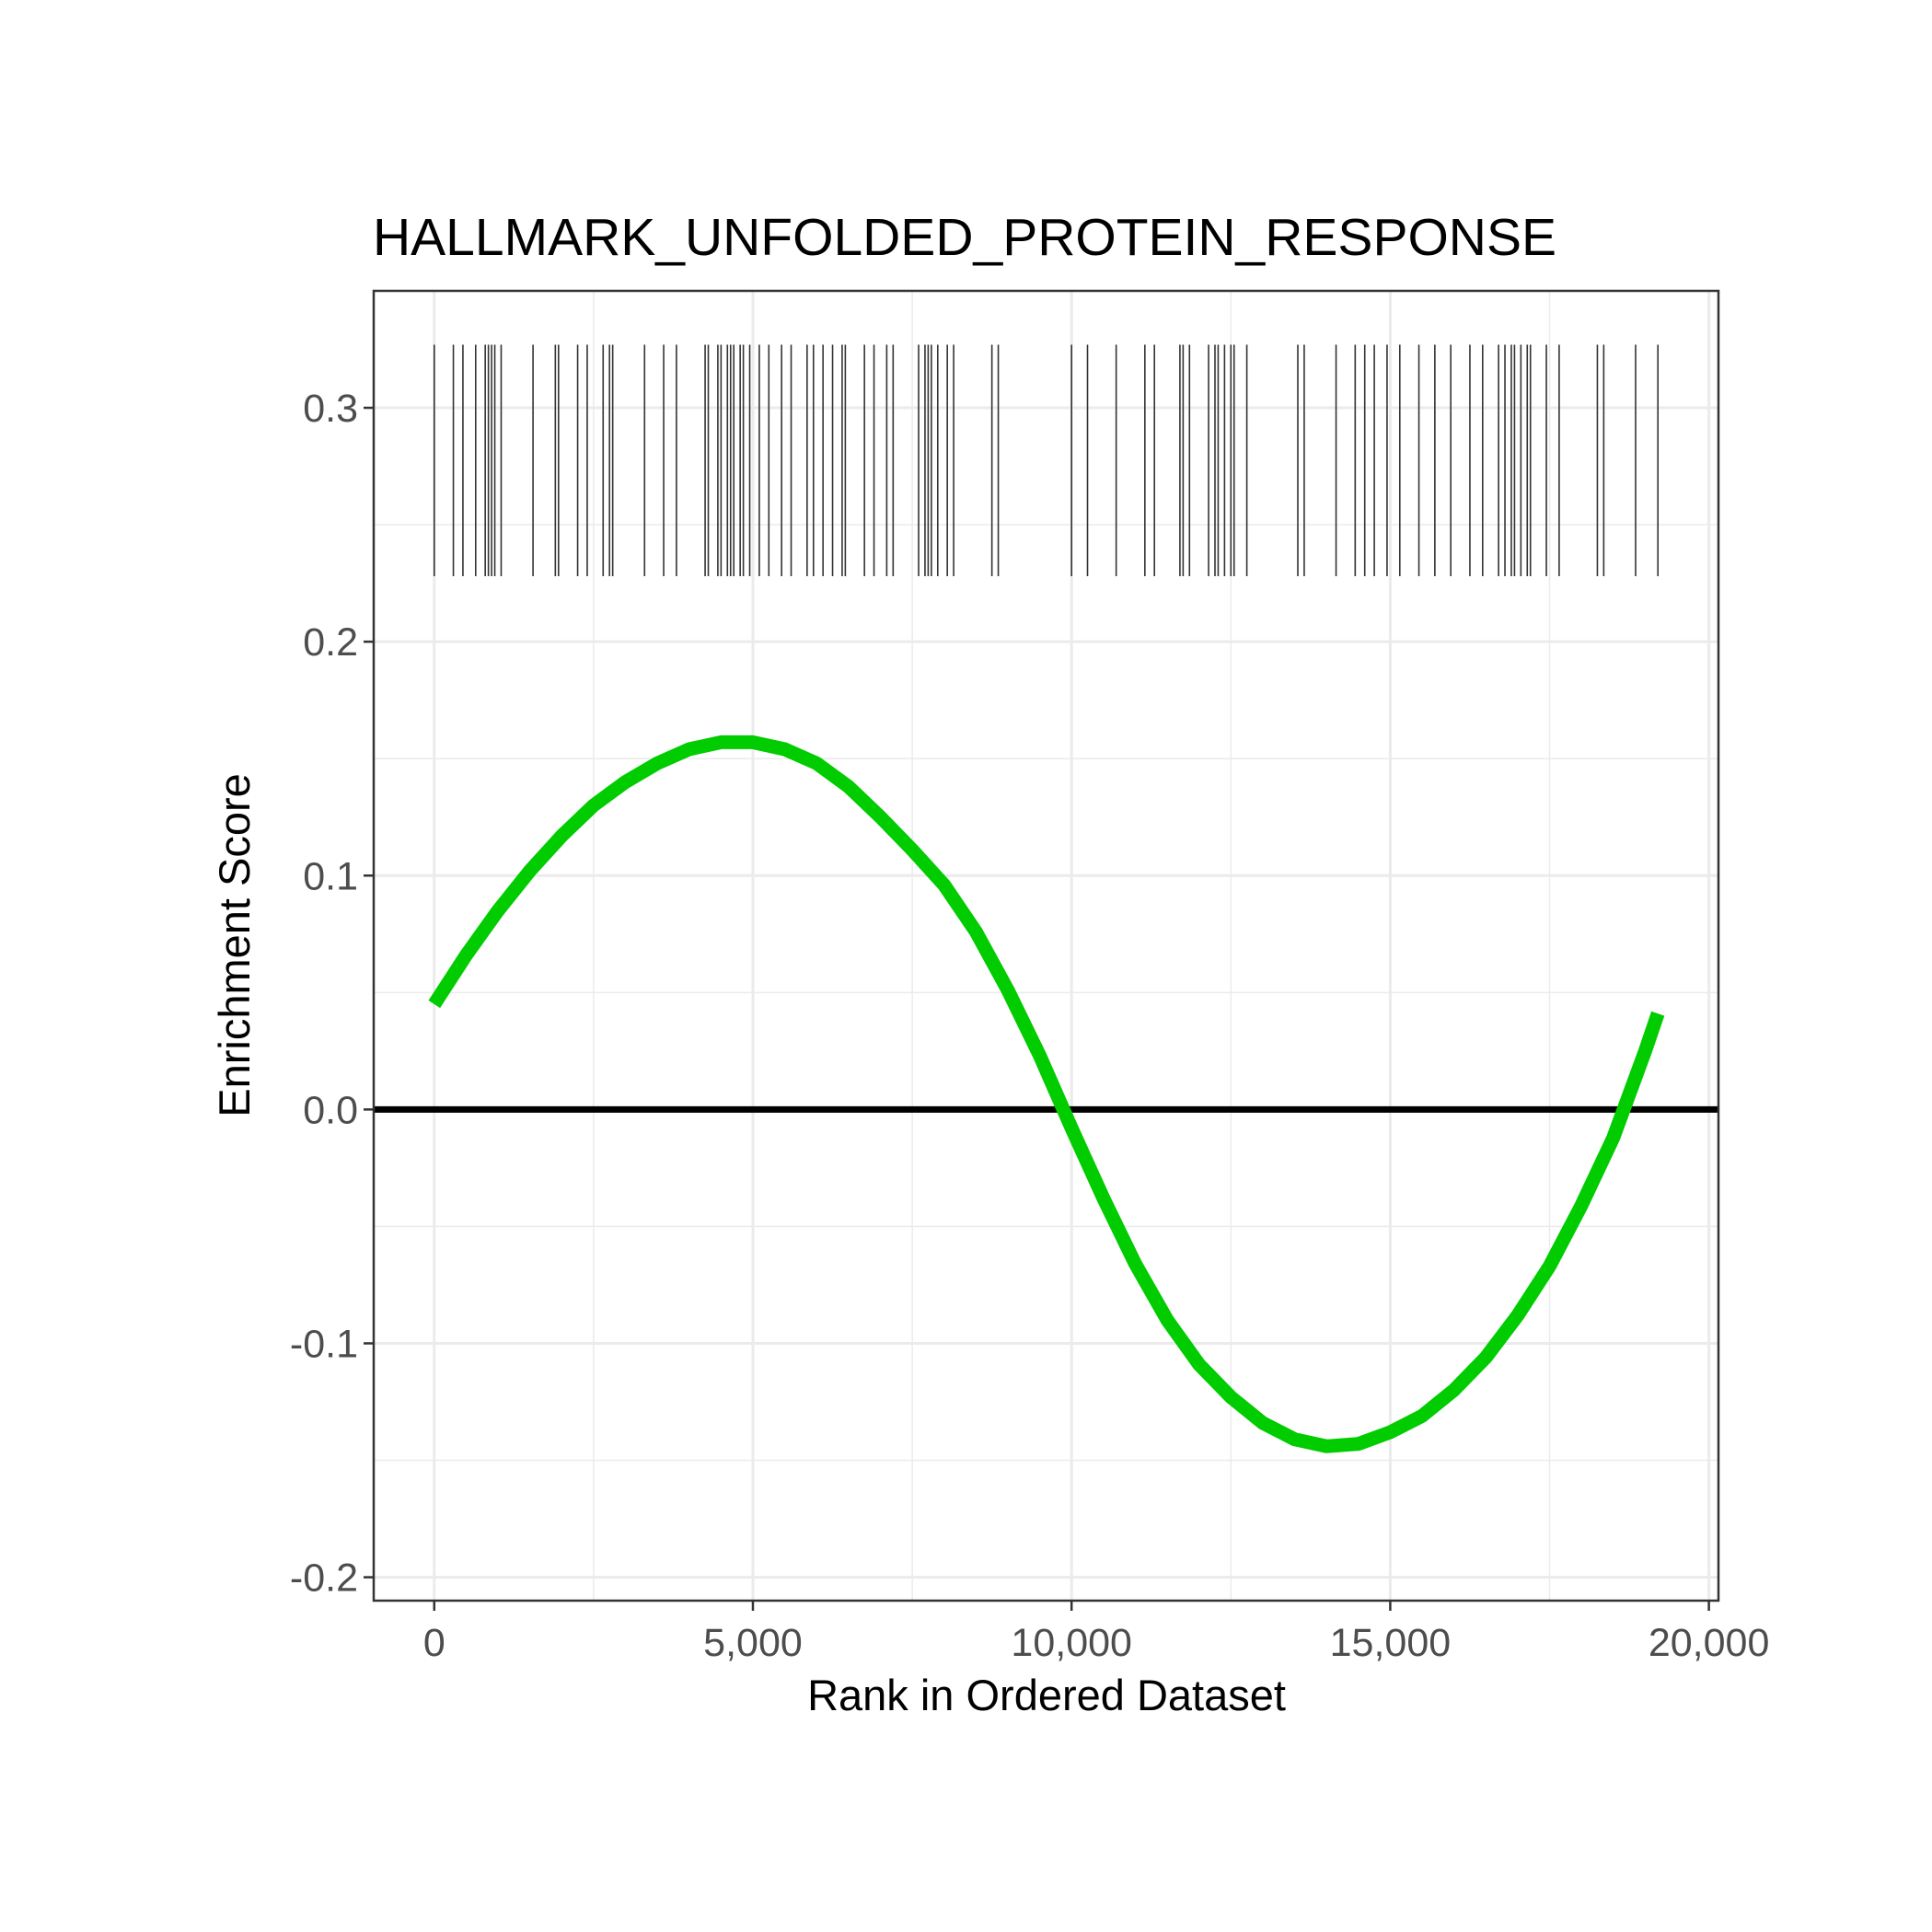 The width and height of the screenshot is (1932, 1932). Describe the element at coordinates (330, 643) in the screenshot. I see `y-tick-label: 0.2` at that location.